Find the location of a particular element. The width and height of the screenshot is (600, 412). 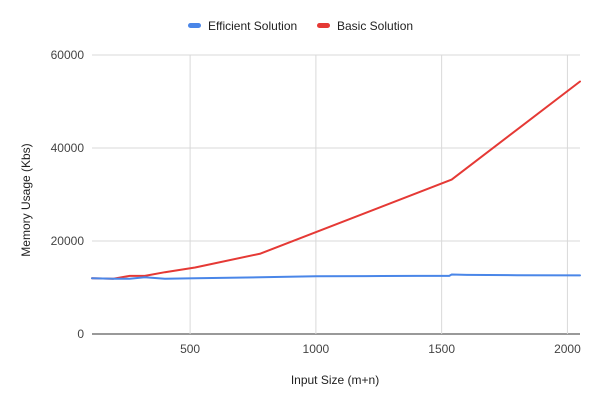

y-tick-label: 40000 is located at coordinates (68, 148).